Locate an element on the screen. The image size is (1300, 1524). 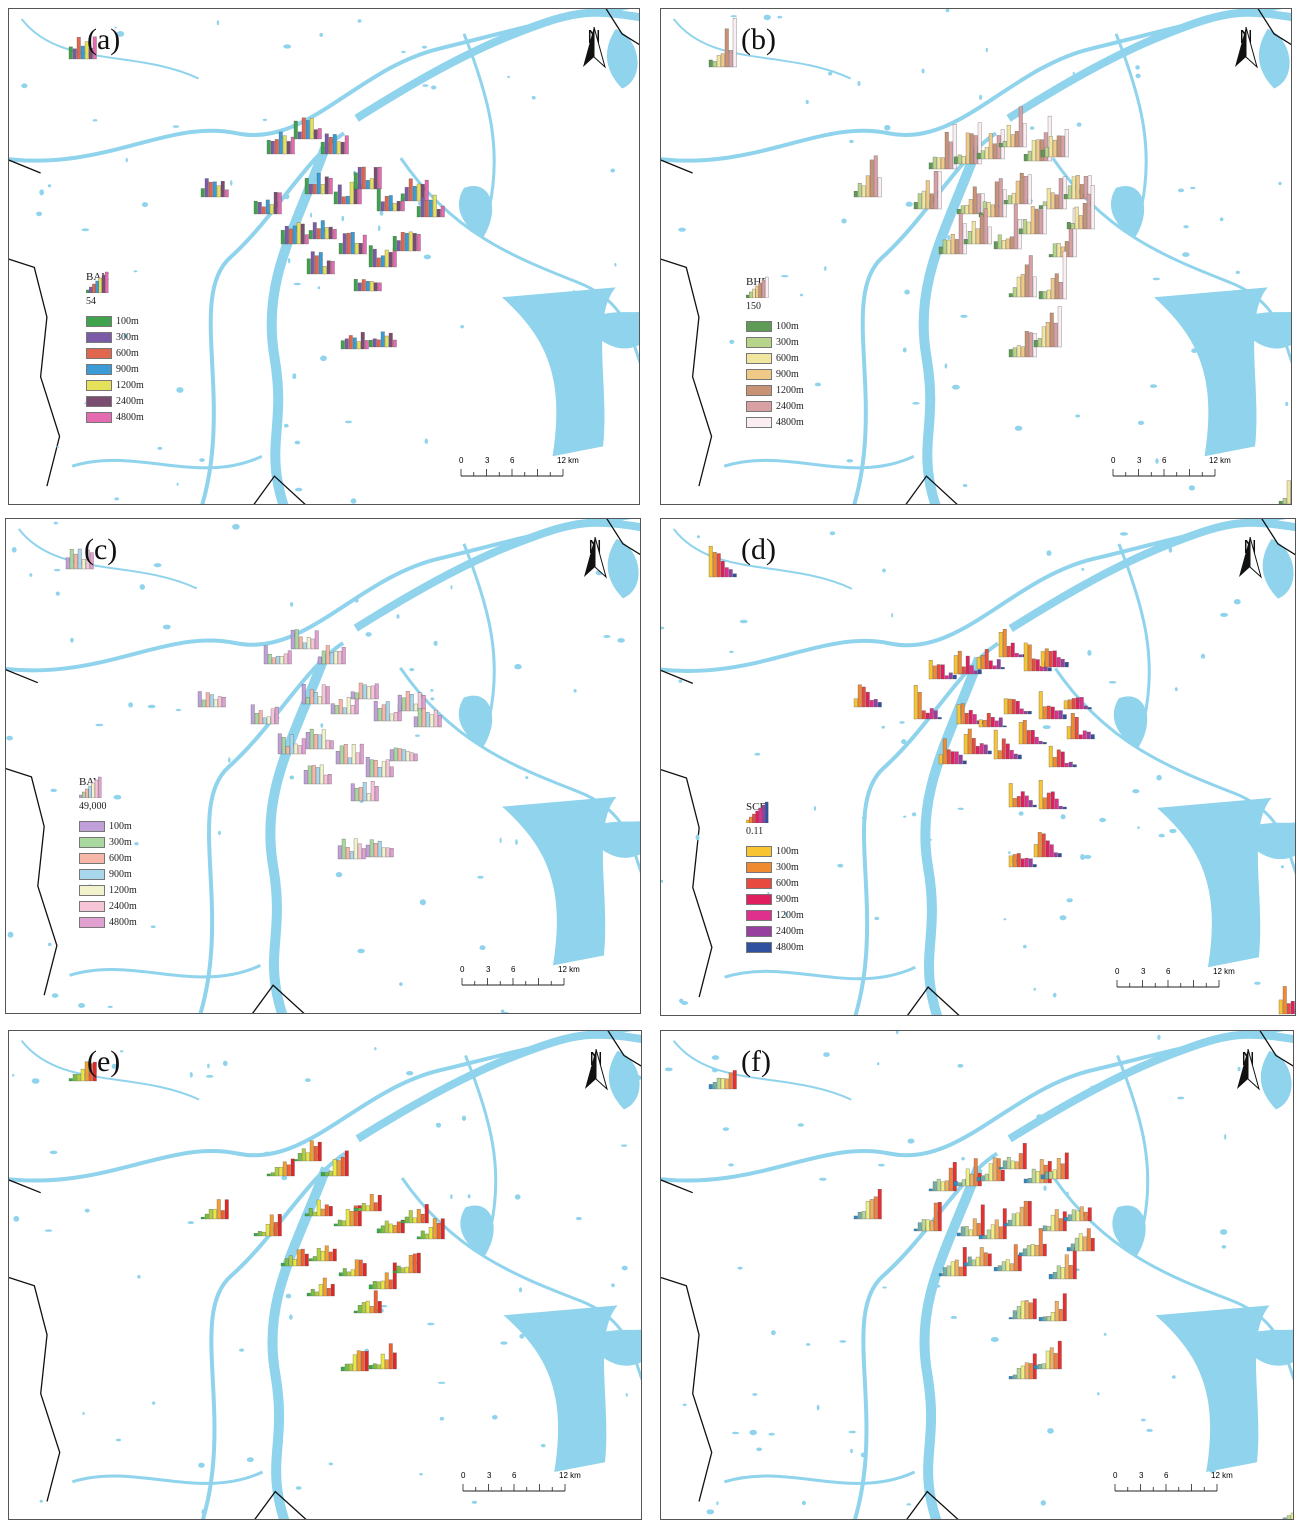
legend-item-label: 2400m is located at coordinates (790, 931).